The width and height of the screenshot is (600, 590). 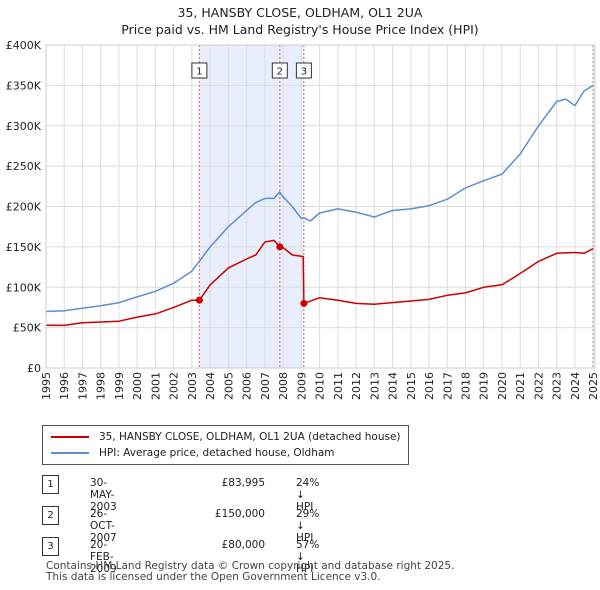 I want to click on x-tick-label: 2009, so click(x=301, y=386).